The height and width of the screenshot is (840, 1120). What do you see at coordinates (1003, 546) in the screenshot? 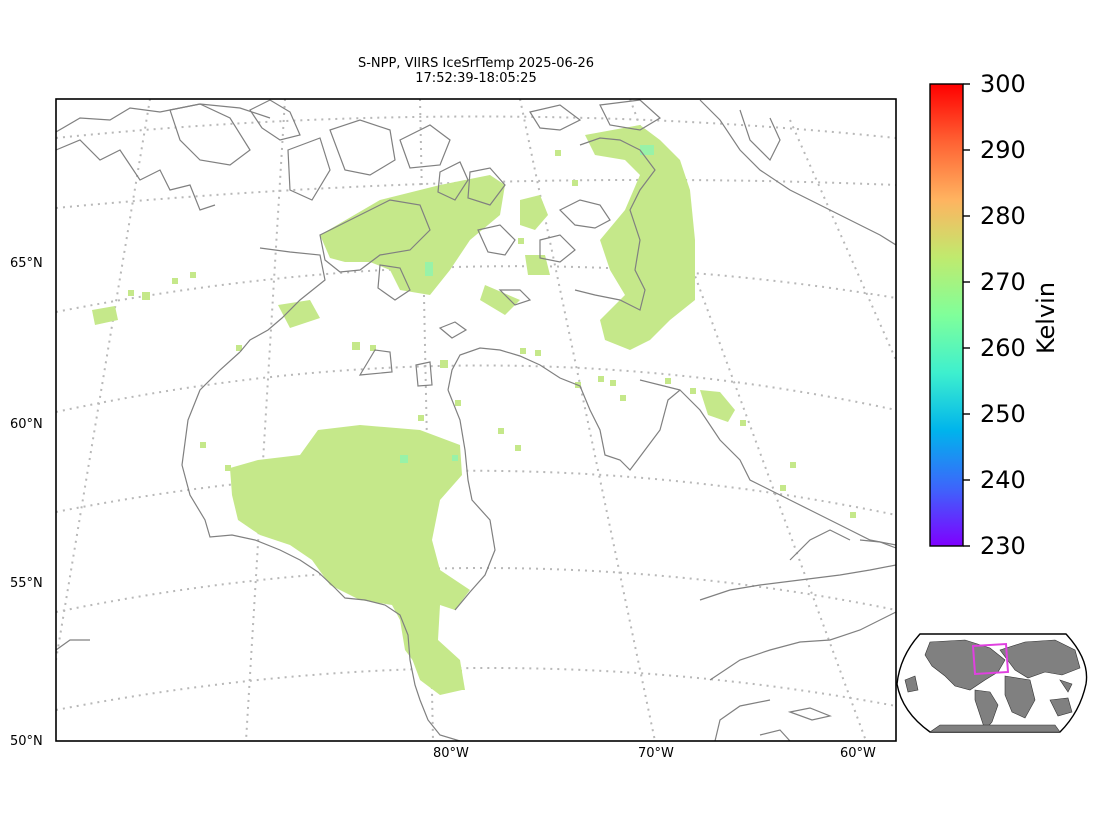
I see `colorbar-tick-230: 230` at bounding box center [1003, 546].